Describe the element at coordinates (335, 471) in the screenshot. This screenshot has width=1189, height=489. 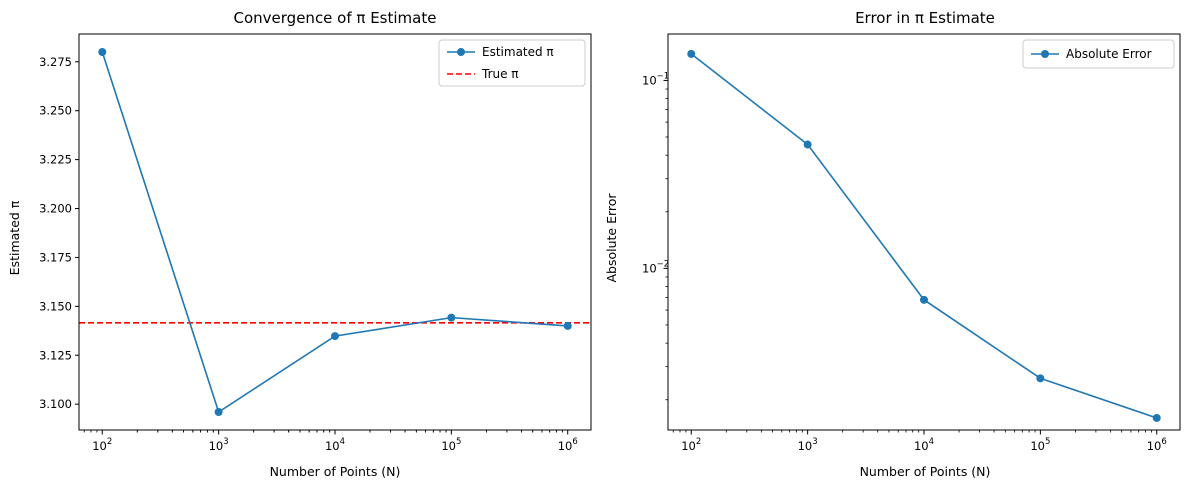
I see `left-x-axis-label: Number of Points (N)` at that location.